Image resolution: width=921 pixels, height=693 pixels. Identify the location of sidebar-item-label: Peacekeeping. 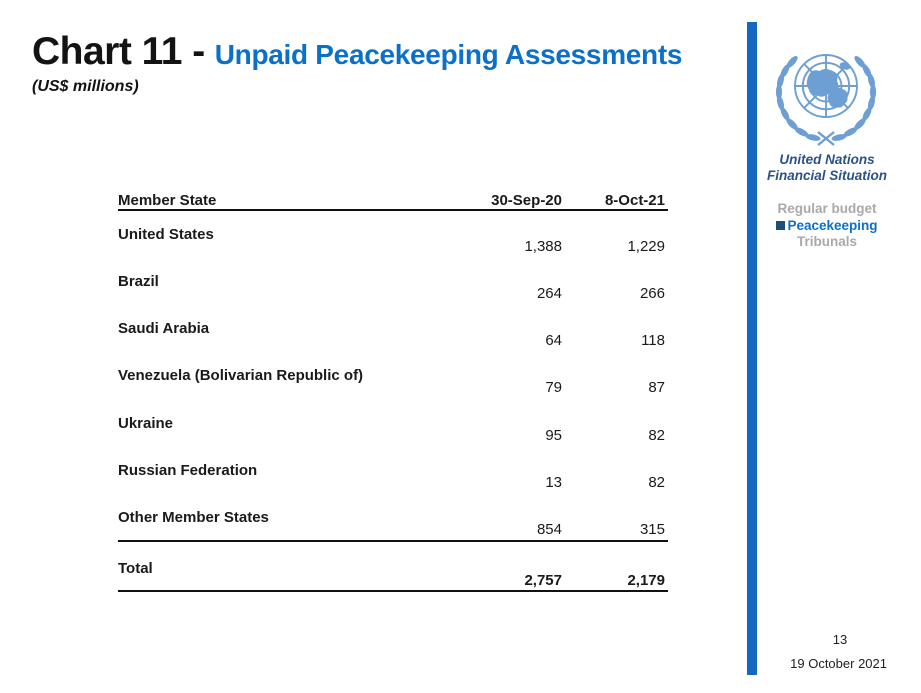
(832, 225).